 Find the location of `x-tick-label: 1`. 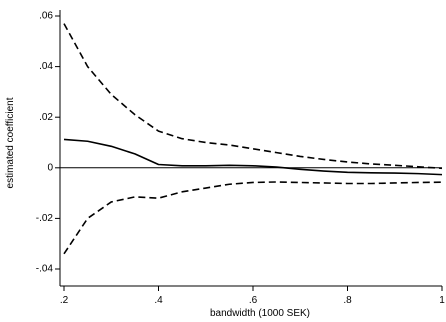

x-tick-label: 1 is located at coordinates (442, 300).